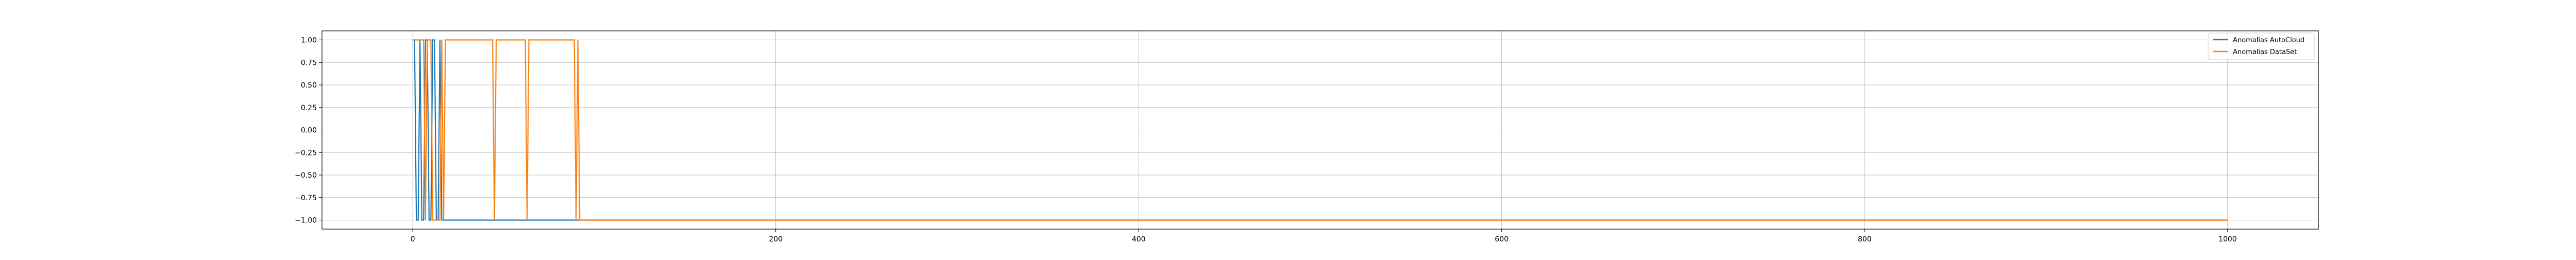 The image size is (2576, 260). I want to click on y-tick-label: −0.50, so click(306, 175).